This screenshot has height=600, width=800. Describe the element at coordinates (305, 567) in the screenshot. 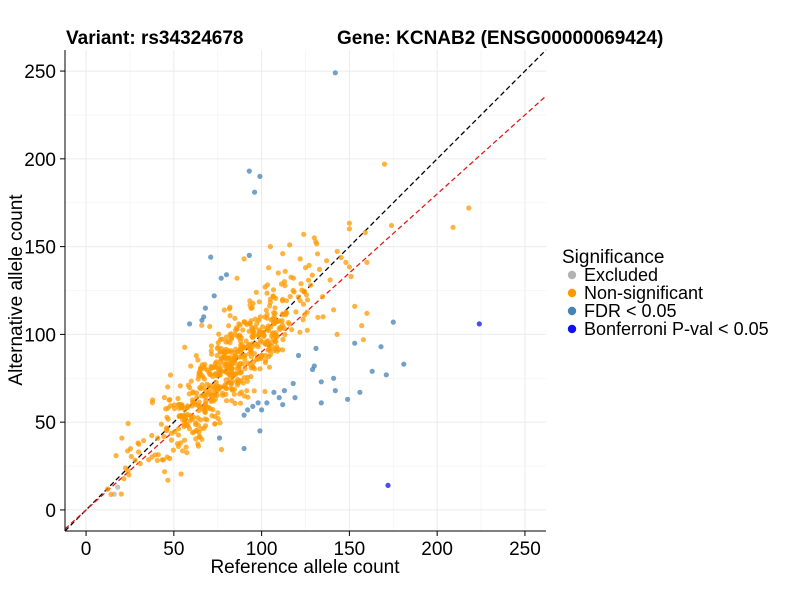

I see `x-axis-title: Reference allele count` at that location.